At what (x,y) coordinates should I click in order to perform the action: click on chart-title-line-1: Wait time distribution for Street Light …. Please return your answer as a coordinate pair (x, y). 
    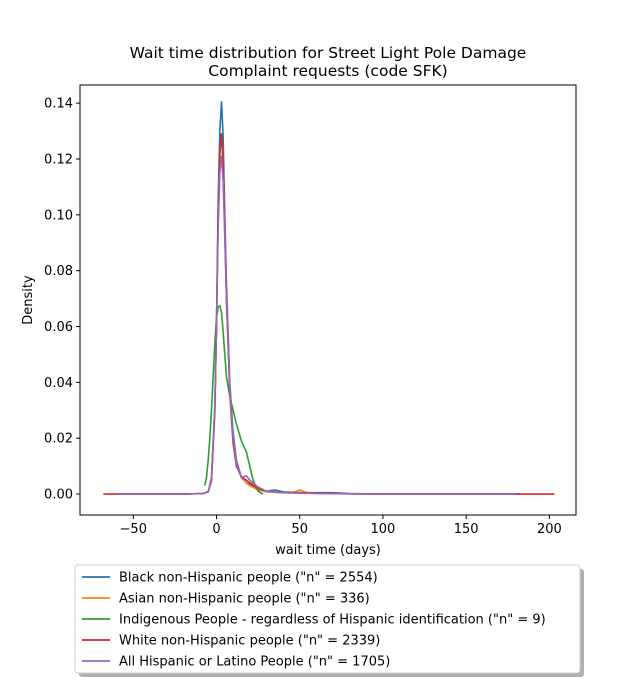
    Looking at the image, I should click on (328, 53).